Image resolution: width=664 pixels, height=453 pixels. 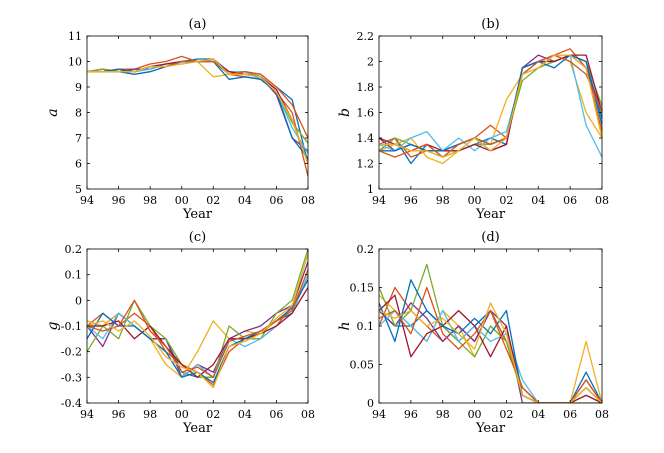 What do you see at coordinates (71, 377) in the screenshot?
I see `y-tick-label: -0.3` at bounding box center [71, 377].